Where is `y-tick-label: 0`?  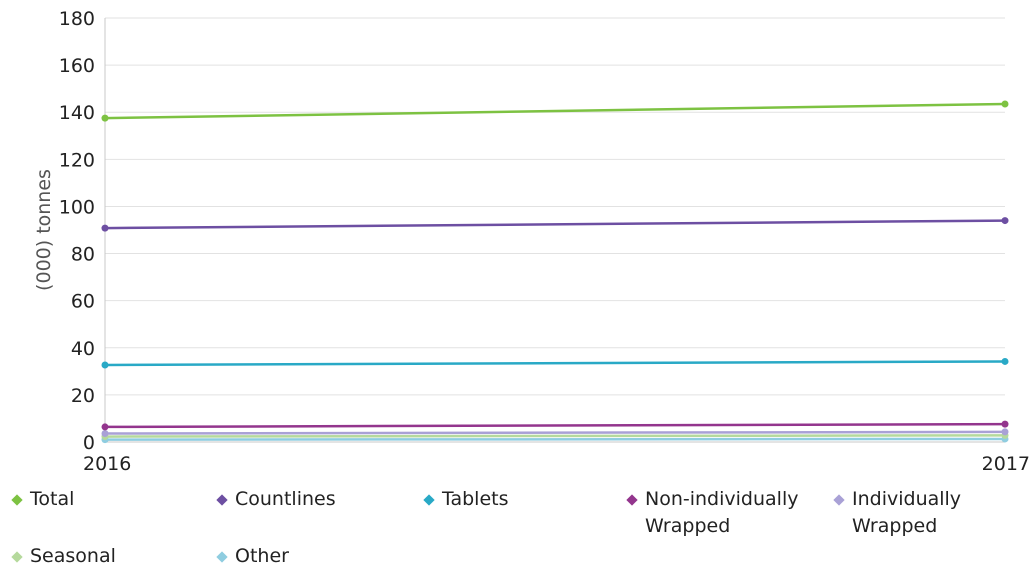 y-tick-label: 0 is located at coordinates (89, 443).